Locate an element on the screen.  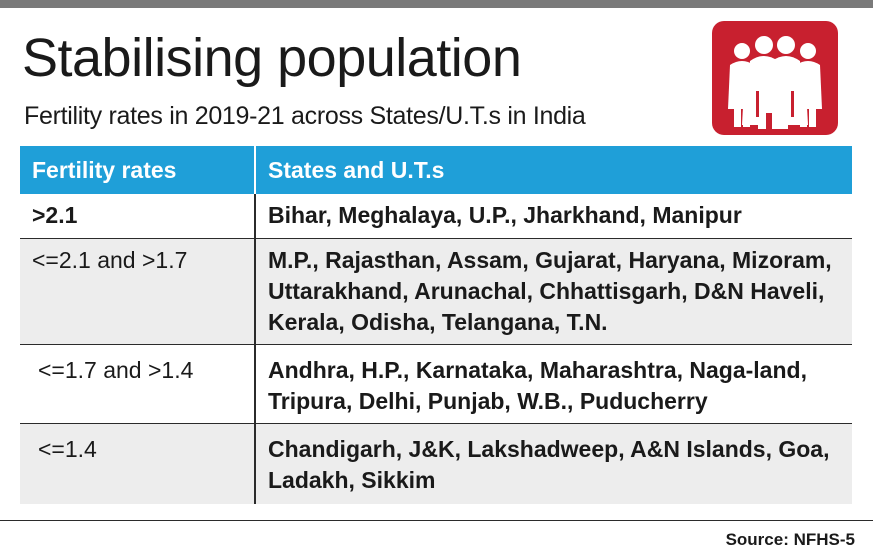
top-bar is located at coordinates (436, 4).